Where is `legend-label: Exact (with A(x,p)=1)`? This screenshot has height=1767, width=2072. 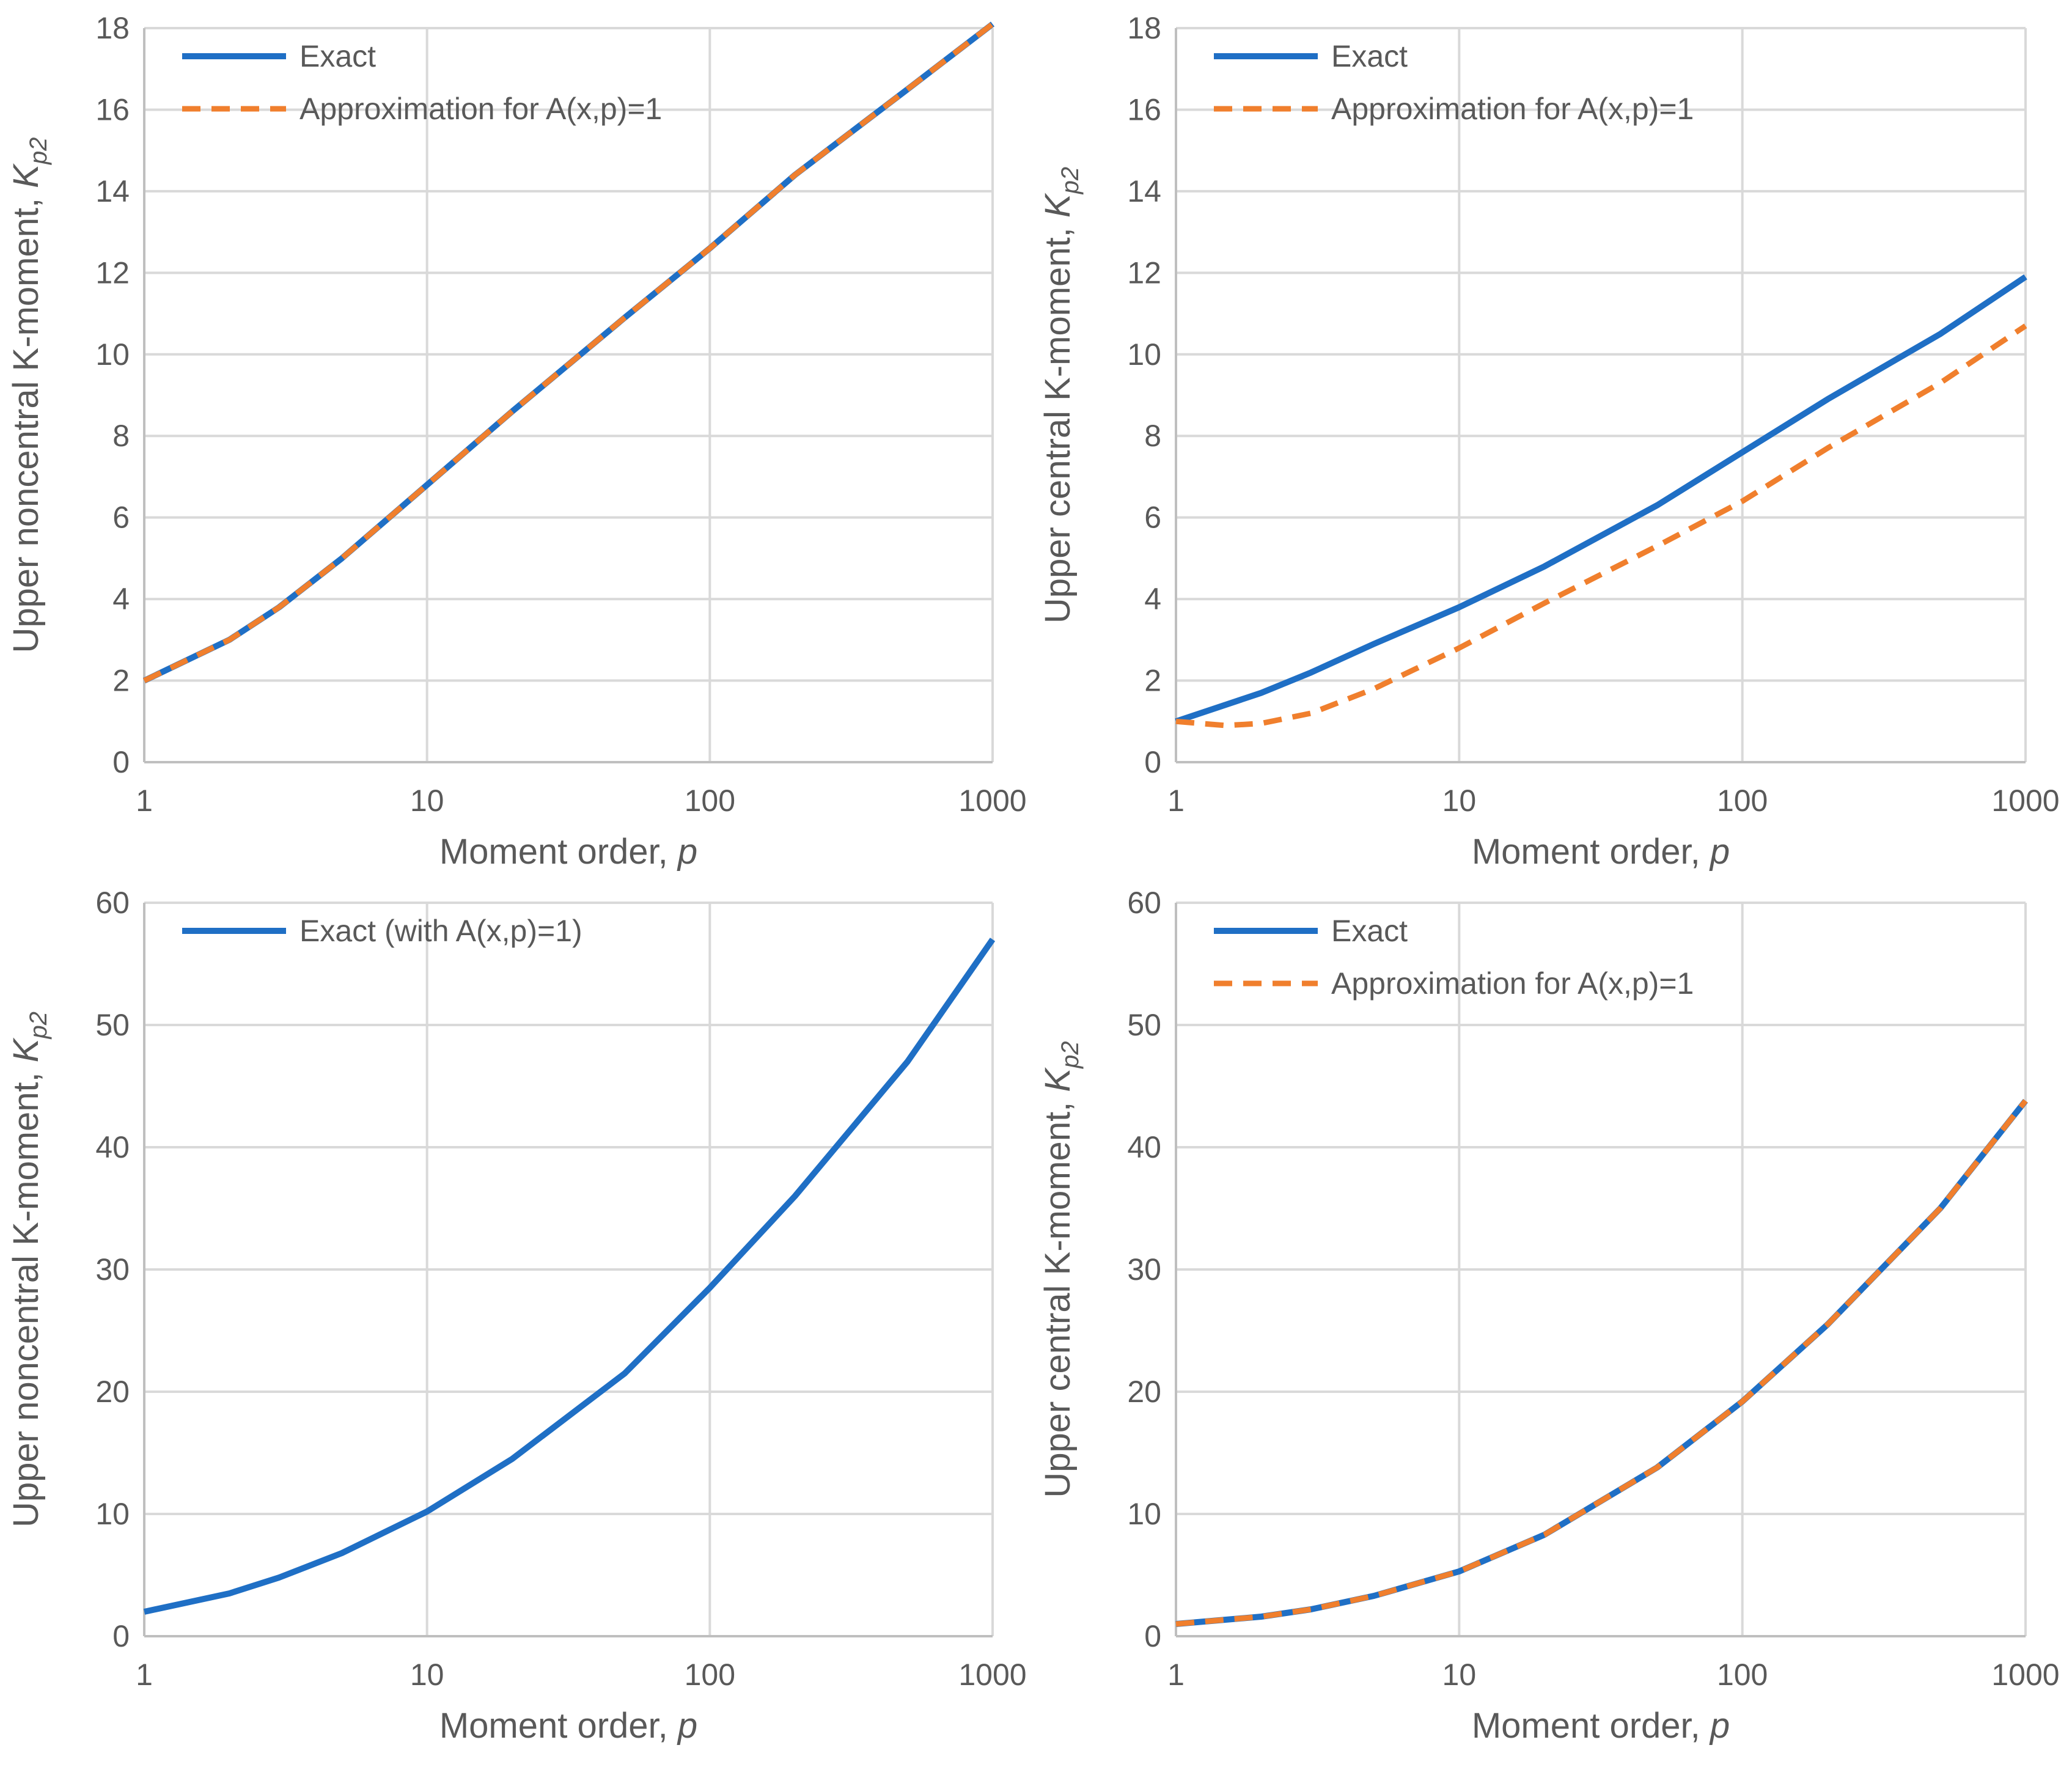
legend-label: Exact (with A(x,p)=1) is located at coordinates (440, 931).